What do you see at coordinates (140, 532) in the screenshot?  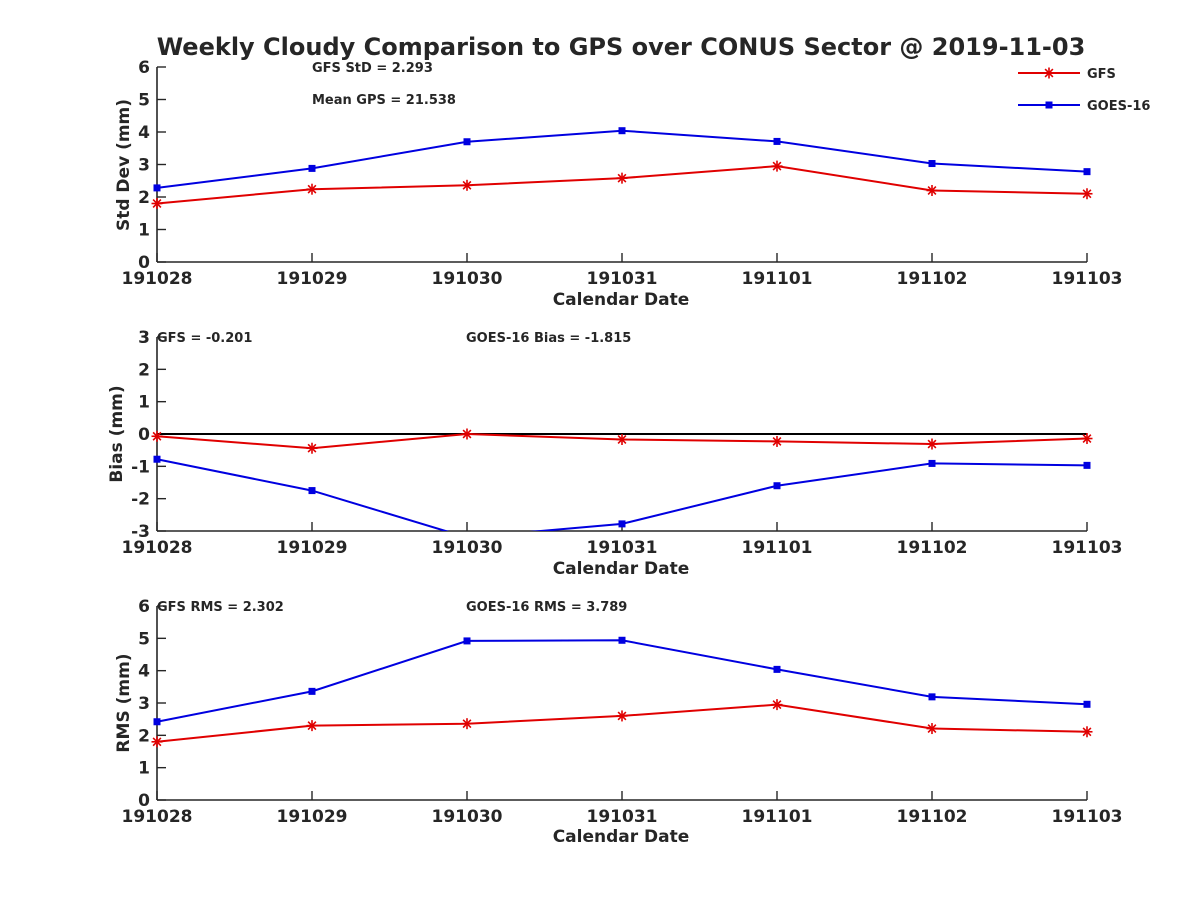 I see `bias-y-tick-label: -3` at bounding box center [140, 532].